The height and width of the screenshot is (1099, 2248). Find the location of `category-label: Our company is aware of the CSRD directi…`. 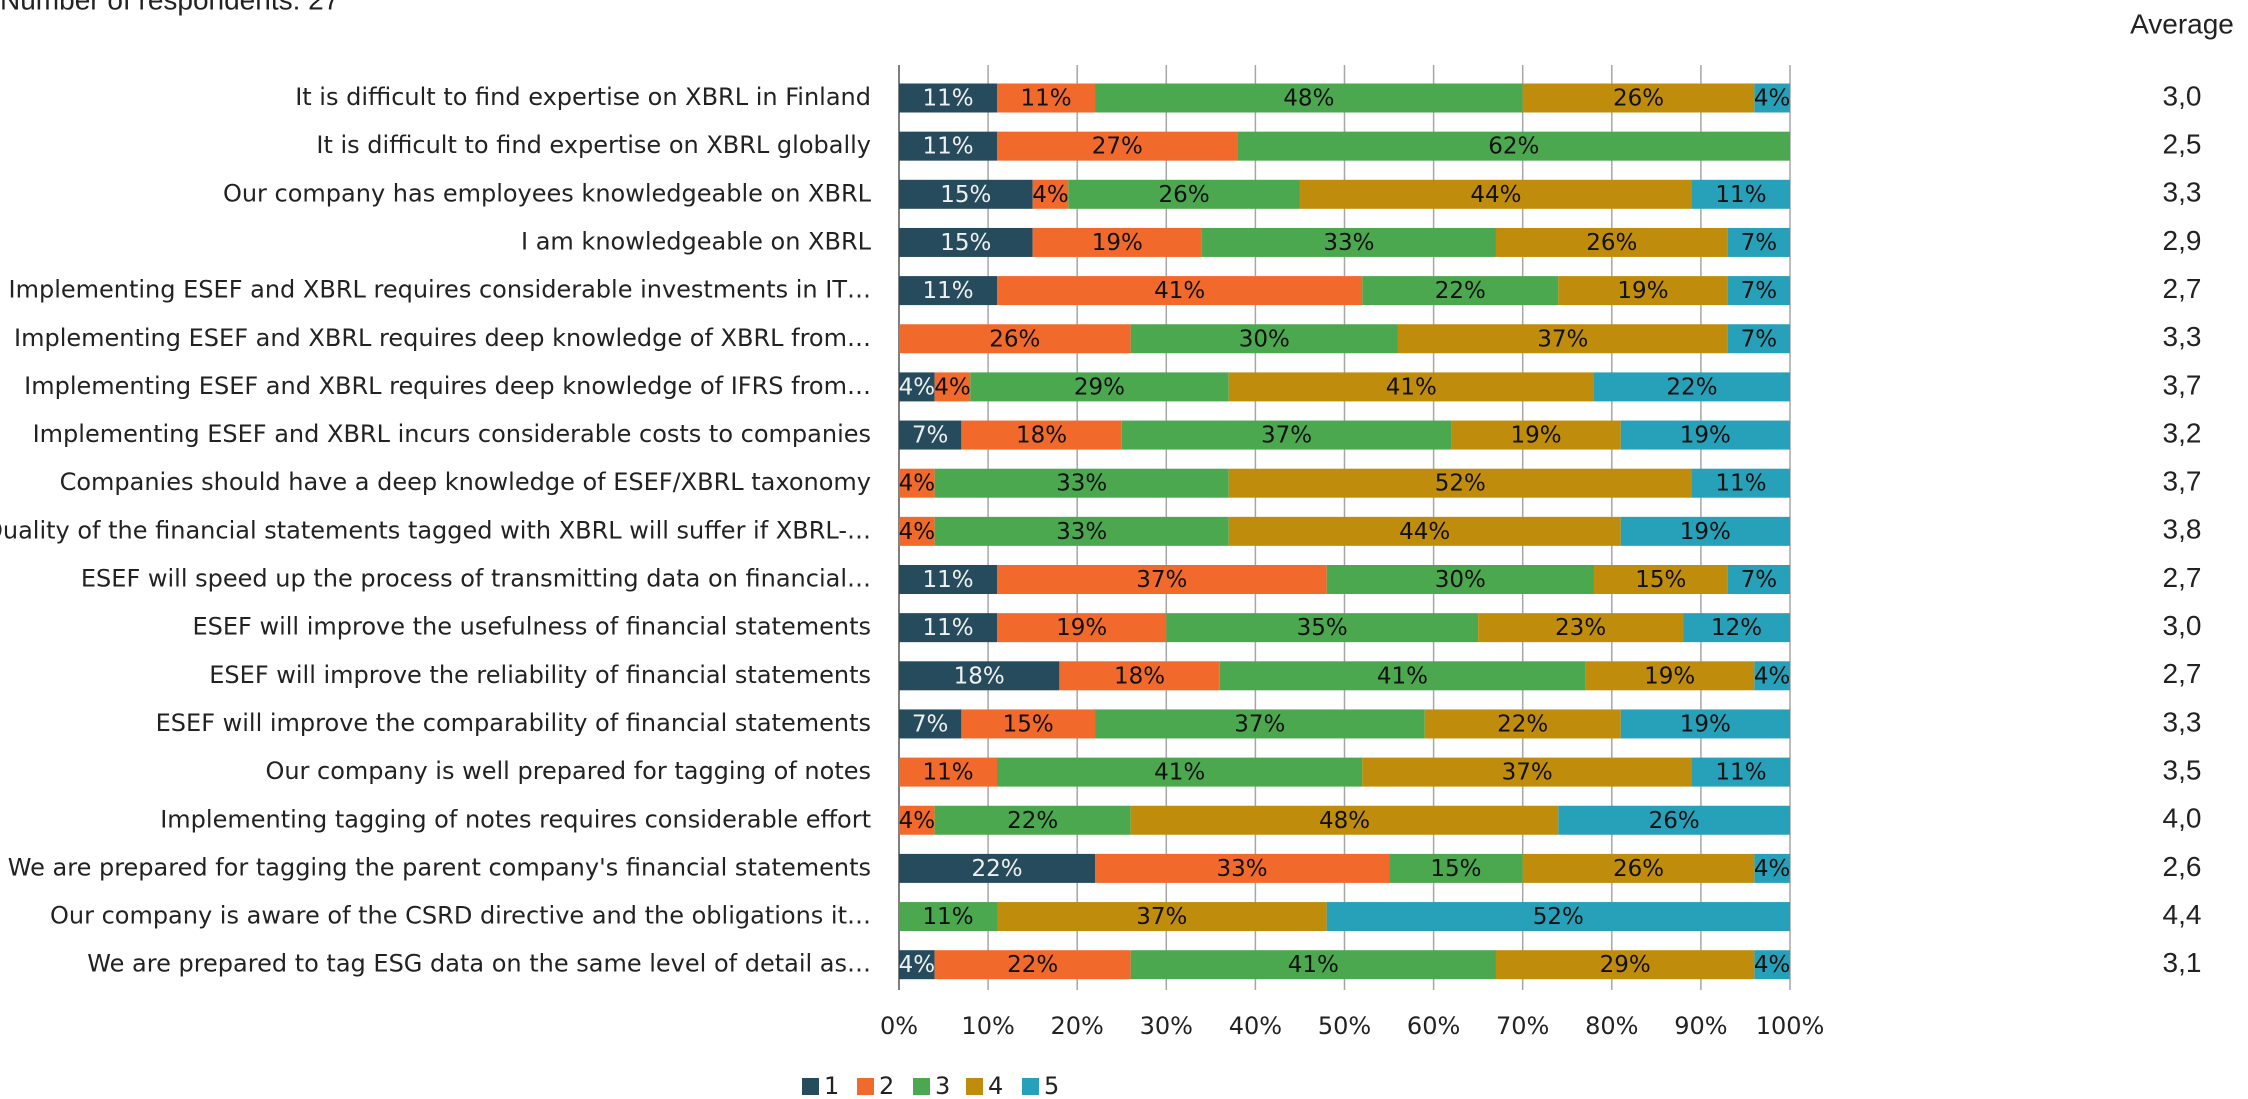

category-label: Our company is aware of the CSRD directi… is located at coordinates (460, 916).